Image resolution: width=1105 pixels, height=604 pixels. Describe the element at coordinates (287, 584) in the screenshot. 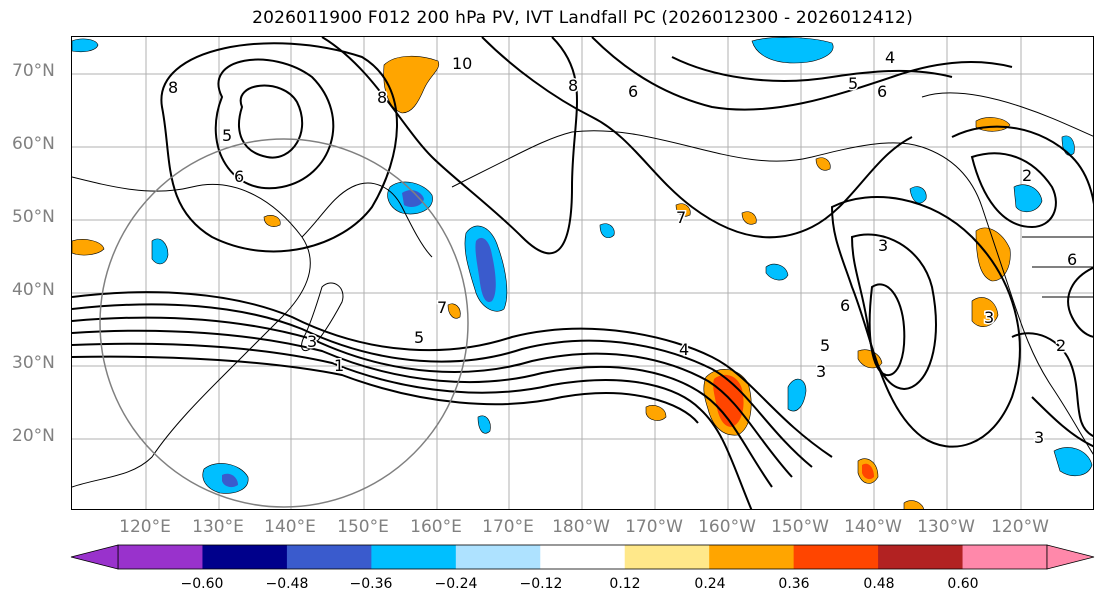

I see `colorbar-tick: −0.48` at that location.